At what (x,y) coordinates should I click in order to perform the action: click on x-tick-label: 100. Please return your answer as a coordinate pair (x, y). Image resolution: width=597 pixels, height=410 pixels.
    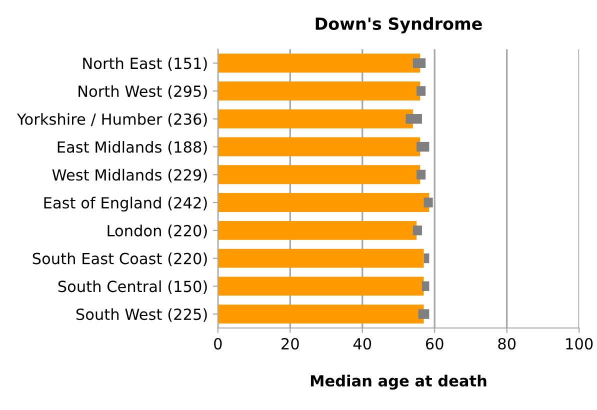
    Looking at the image, I should click on (579, 344).